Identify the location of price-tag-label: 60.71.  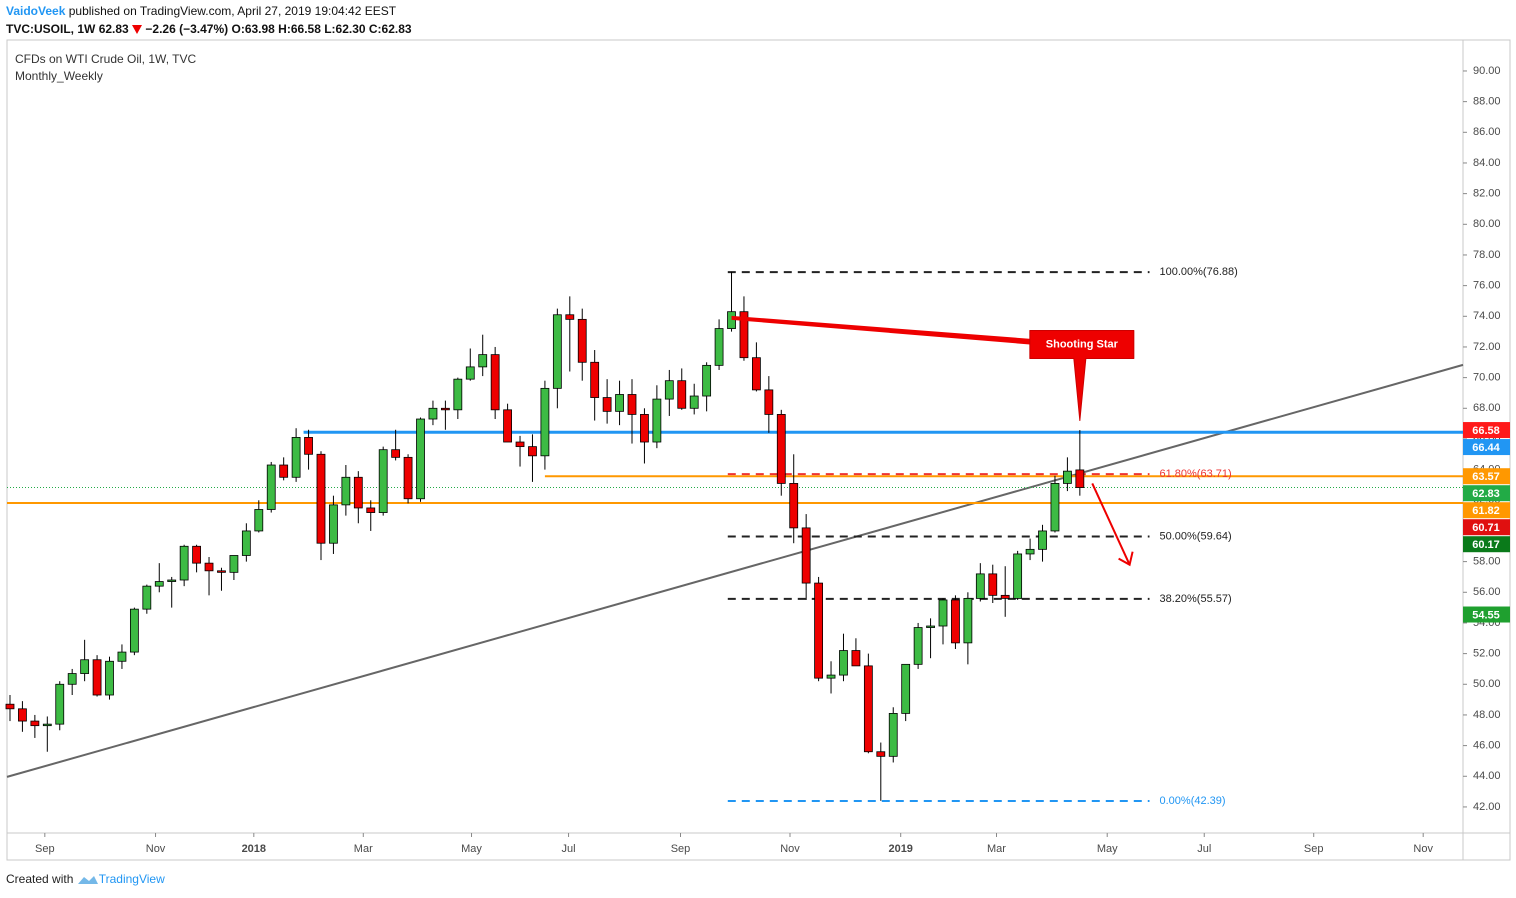
(1486, 528).